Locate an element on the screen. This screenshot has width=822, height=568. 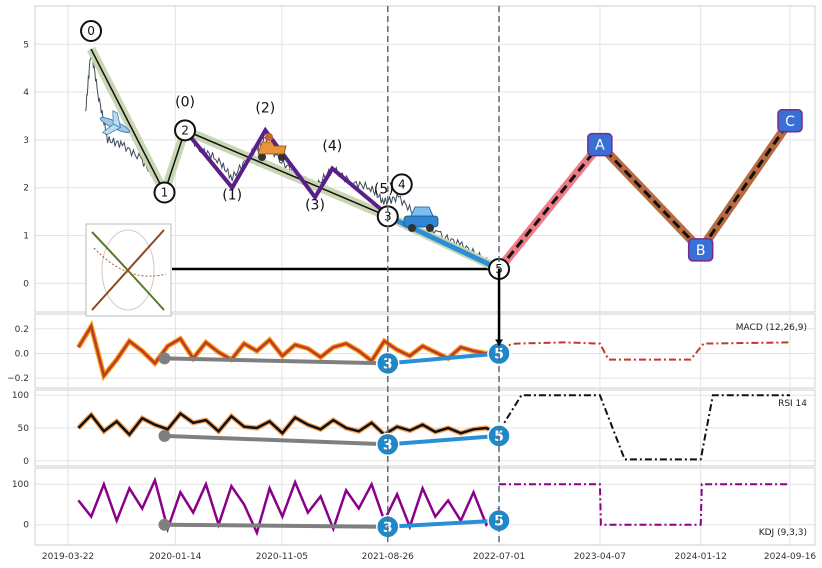
price-y-tick-label: 2 is located at coordinates (26, 189).